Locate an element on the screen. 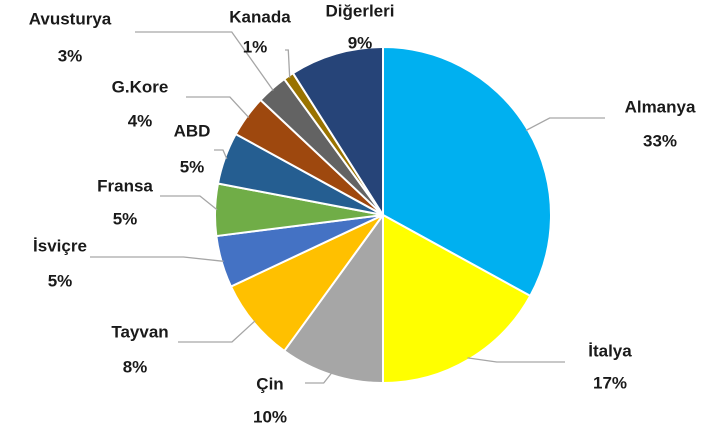 Image resolution: width=714 pixels, height=435 pixels. category-label: Diğerleri is located at coordinates (360, 10).